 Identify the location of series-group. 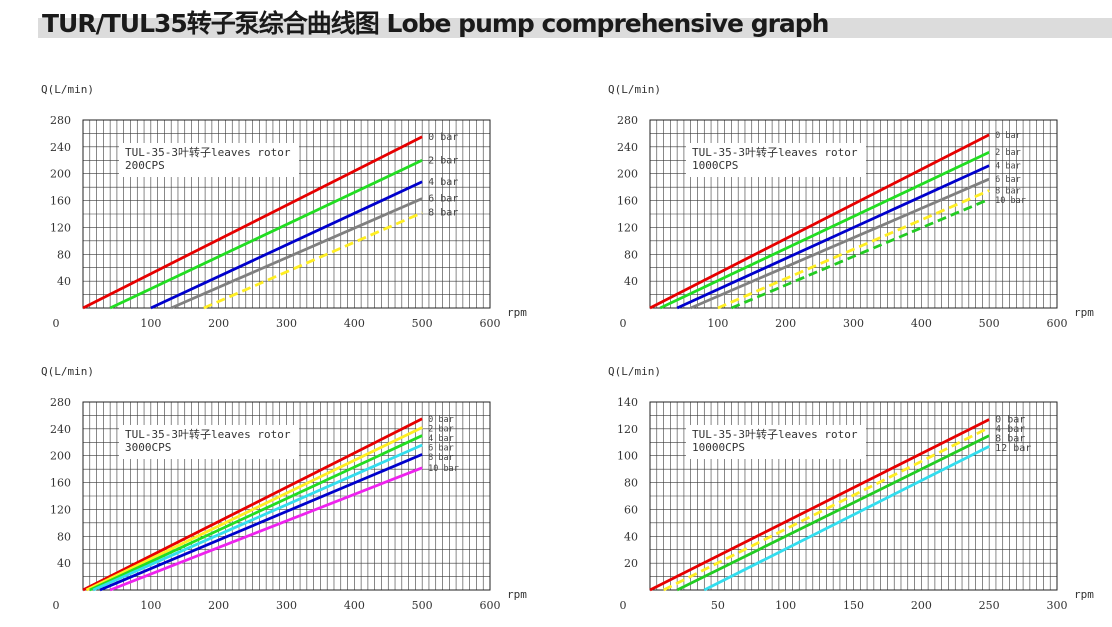
(252, 222).